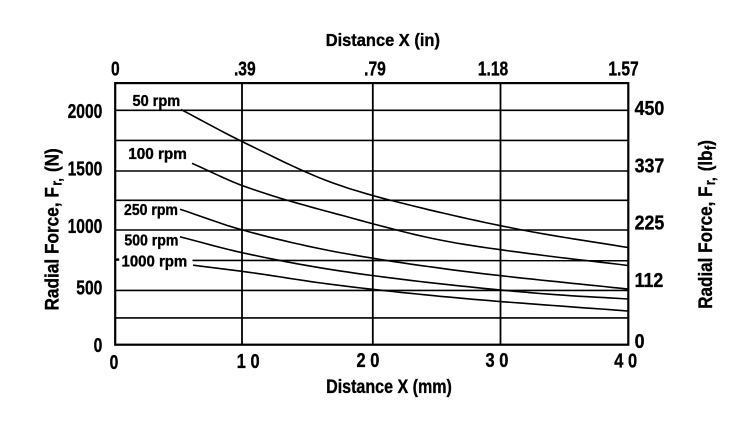 This screenshot has width=750, height=434. Describe the element at coordinates (650, 223) in the screenshot. I see `svg-text: 225` at that location.